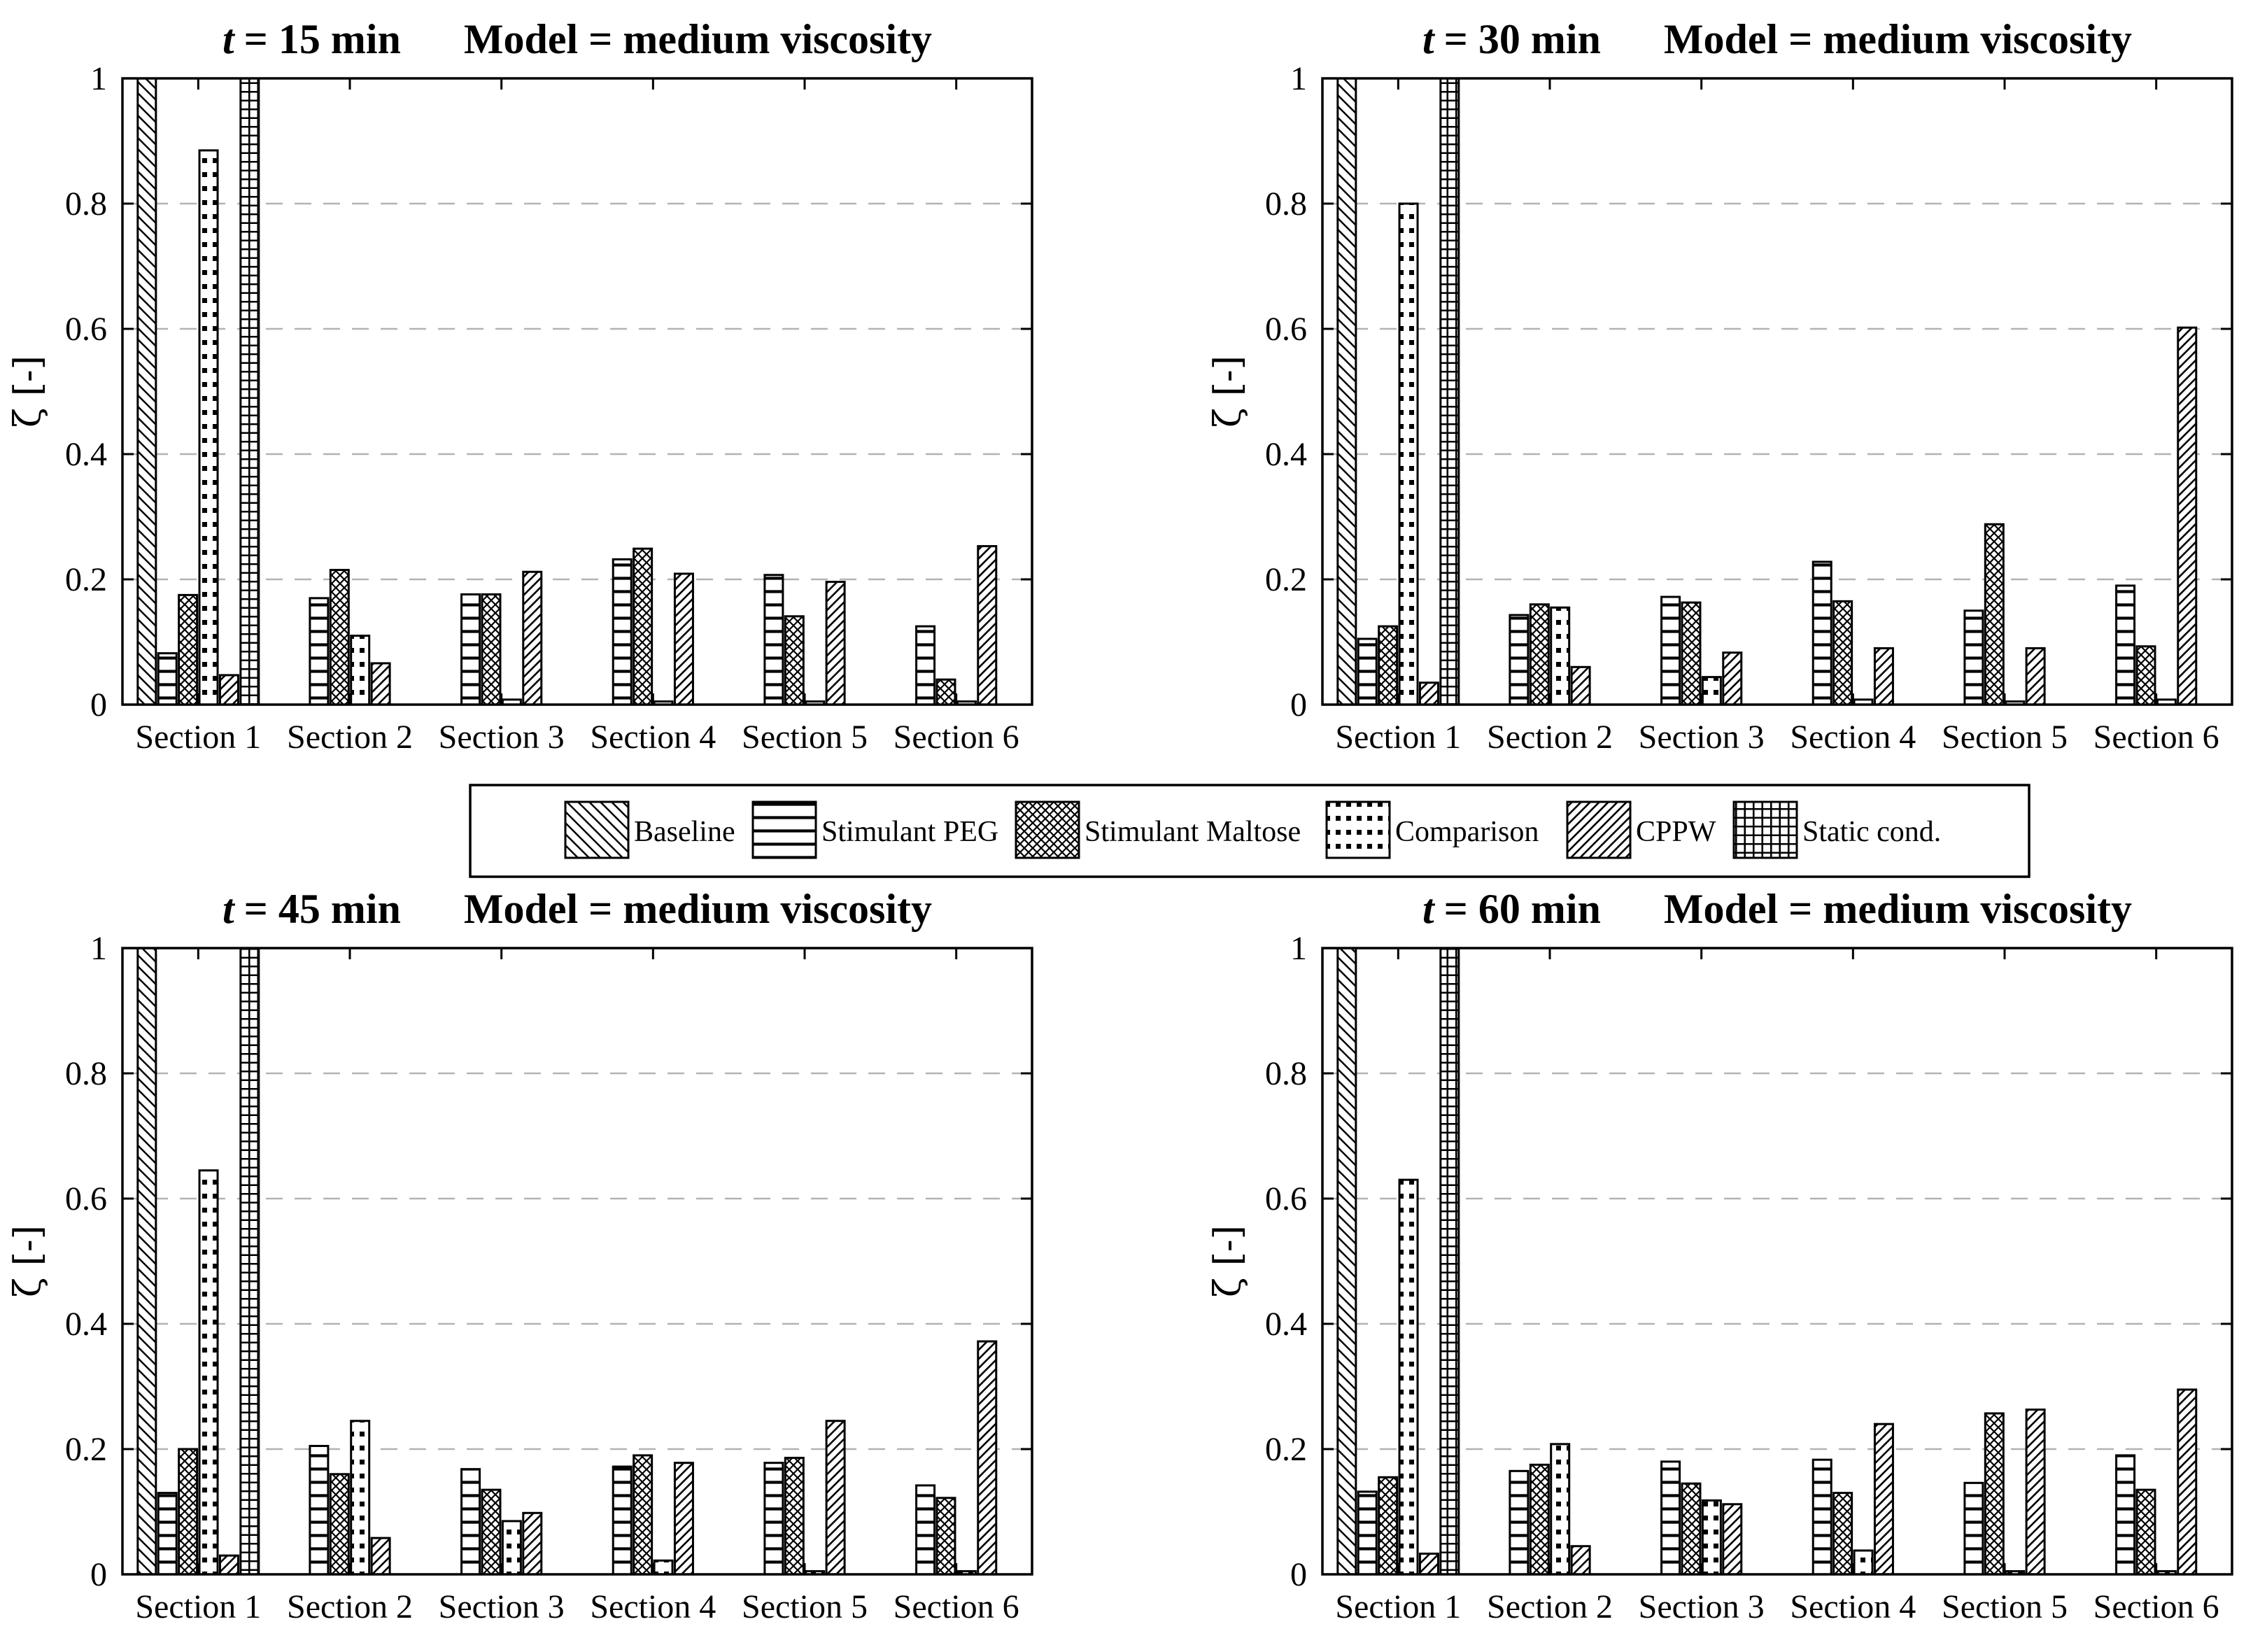 This screenshot has width=2260, height=1652. I want to click on x-axis-category-label: Section 5, so click(2005, 737).